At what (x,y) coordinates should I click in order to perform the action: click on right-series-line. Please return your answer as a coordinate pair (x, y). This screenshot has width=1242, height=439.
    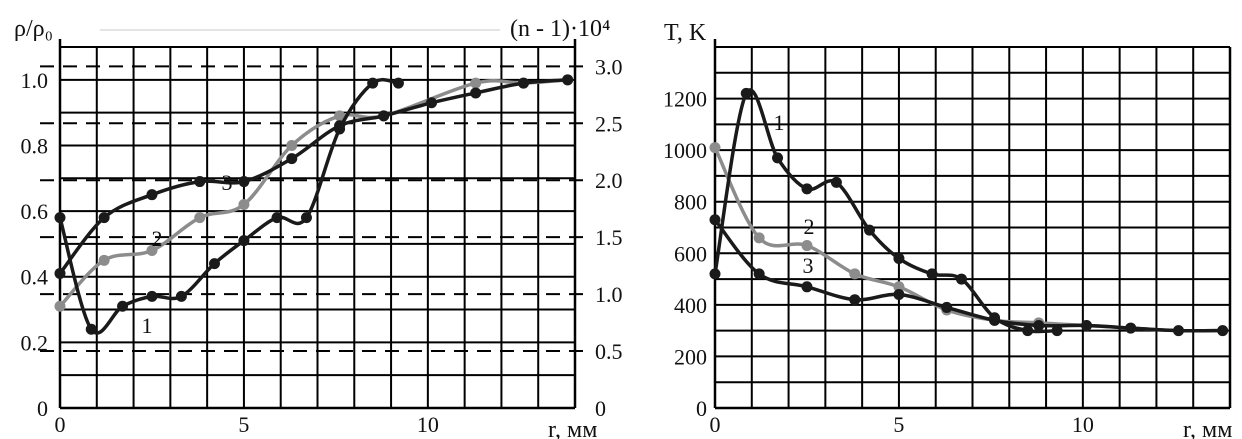
    Looking at the image, I should click on (968, 275).